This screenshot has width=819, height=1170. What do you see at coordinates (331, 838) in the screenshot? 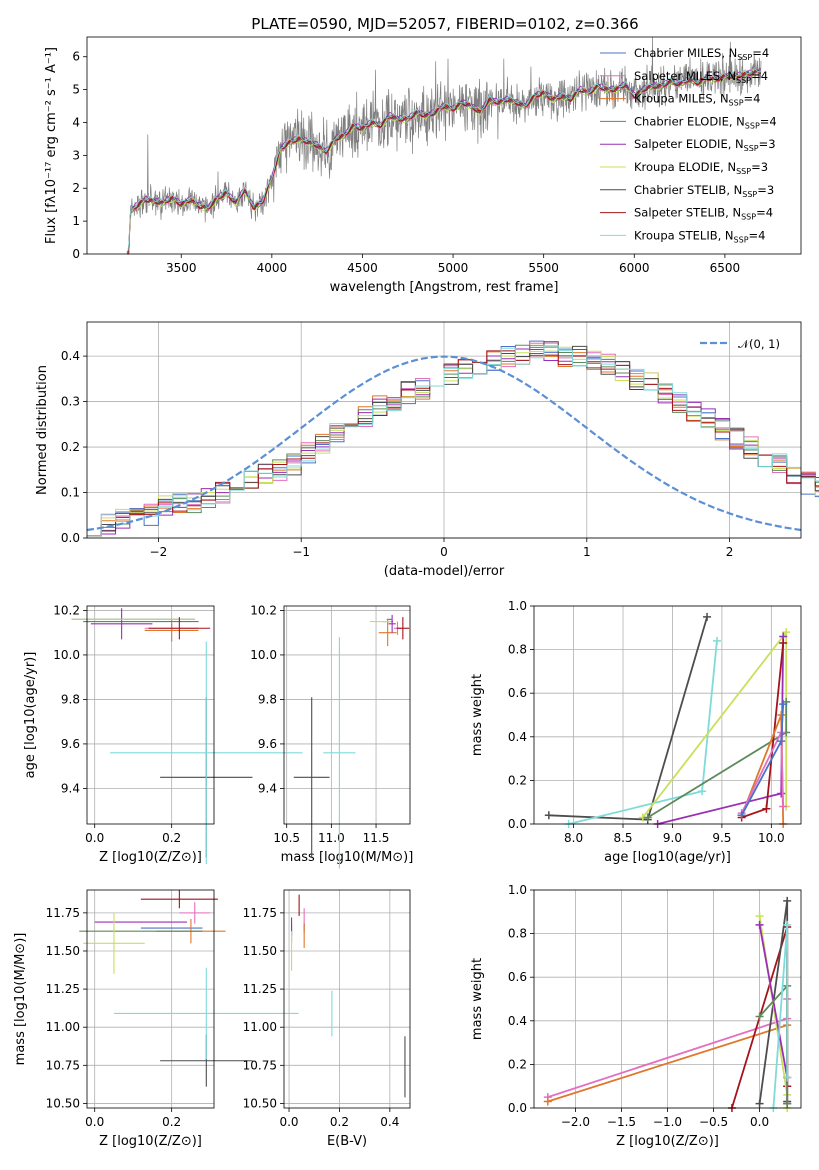
I see `x-tick-label: 11.0` at bounding box center [331, 838].